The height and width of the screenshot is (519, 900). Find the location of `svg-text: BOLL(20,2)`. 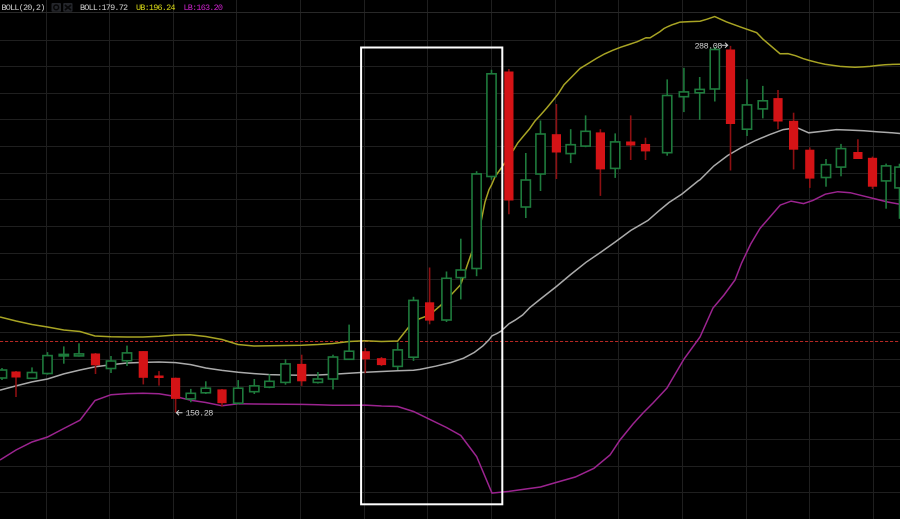

svg-text: BOLL(20,2) is located at coordinates (23, 8).